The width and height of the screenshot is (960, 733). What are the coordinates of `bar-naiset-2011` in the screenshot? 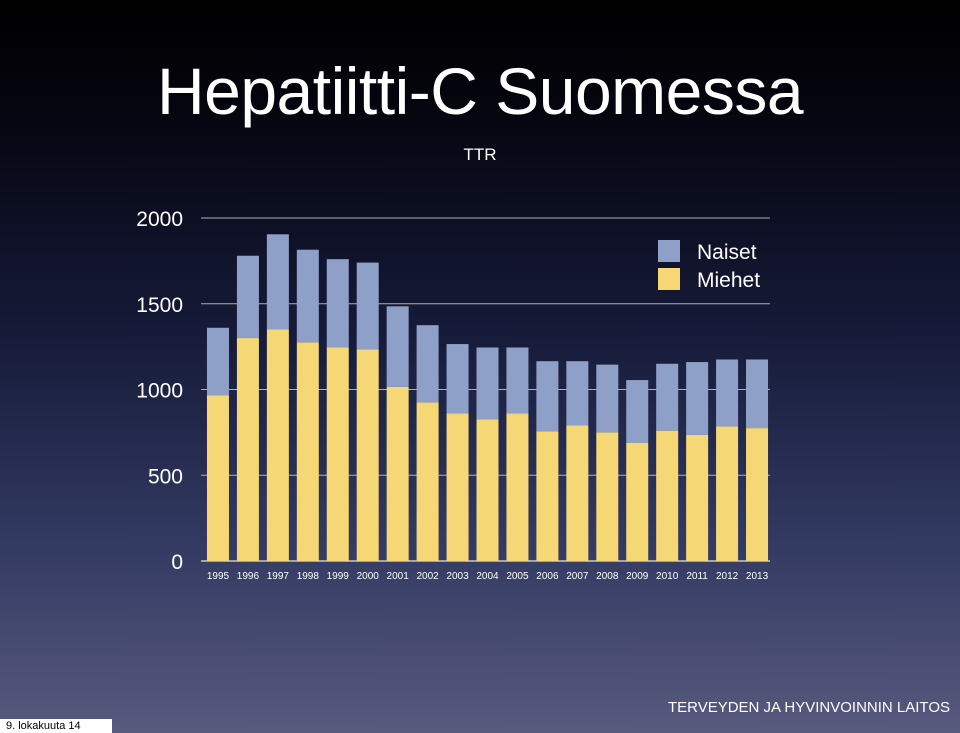 It's located at (697, 398).